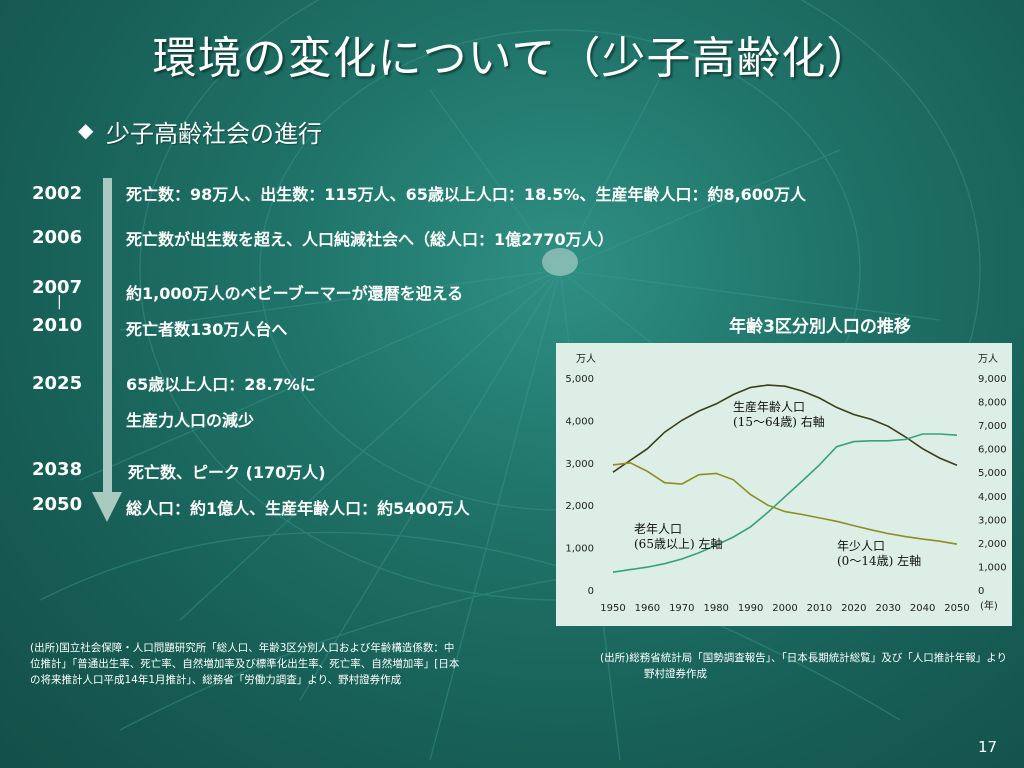  What do you see at coordinates (57, 383) in the screenshot?
I see `year-2025: 2025` at bounding box center [57, 383].